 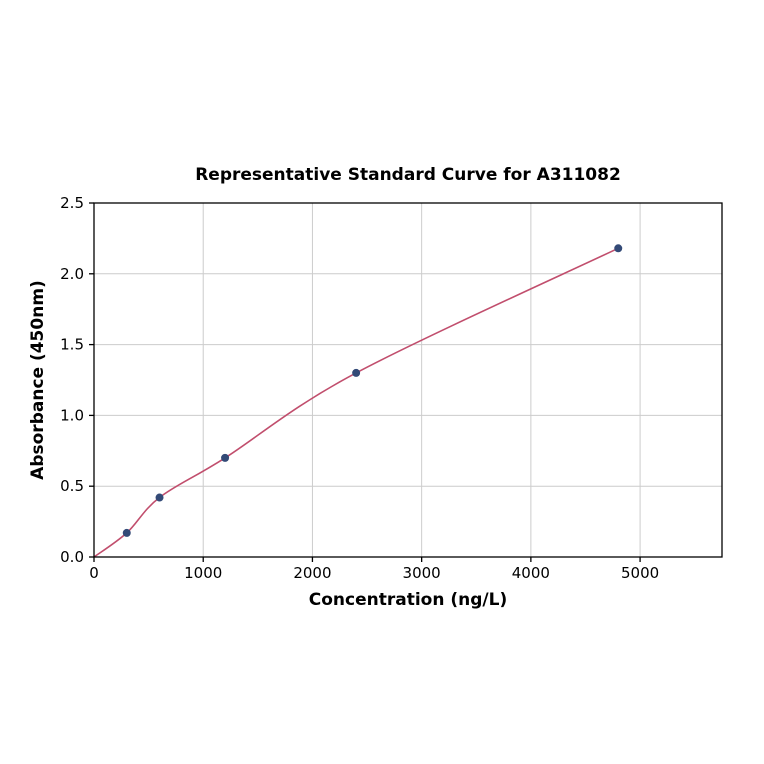 I want to click on x-tick-label: 4000, so click(x=531, y=573).